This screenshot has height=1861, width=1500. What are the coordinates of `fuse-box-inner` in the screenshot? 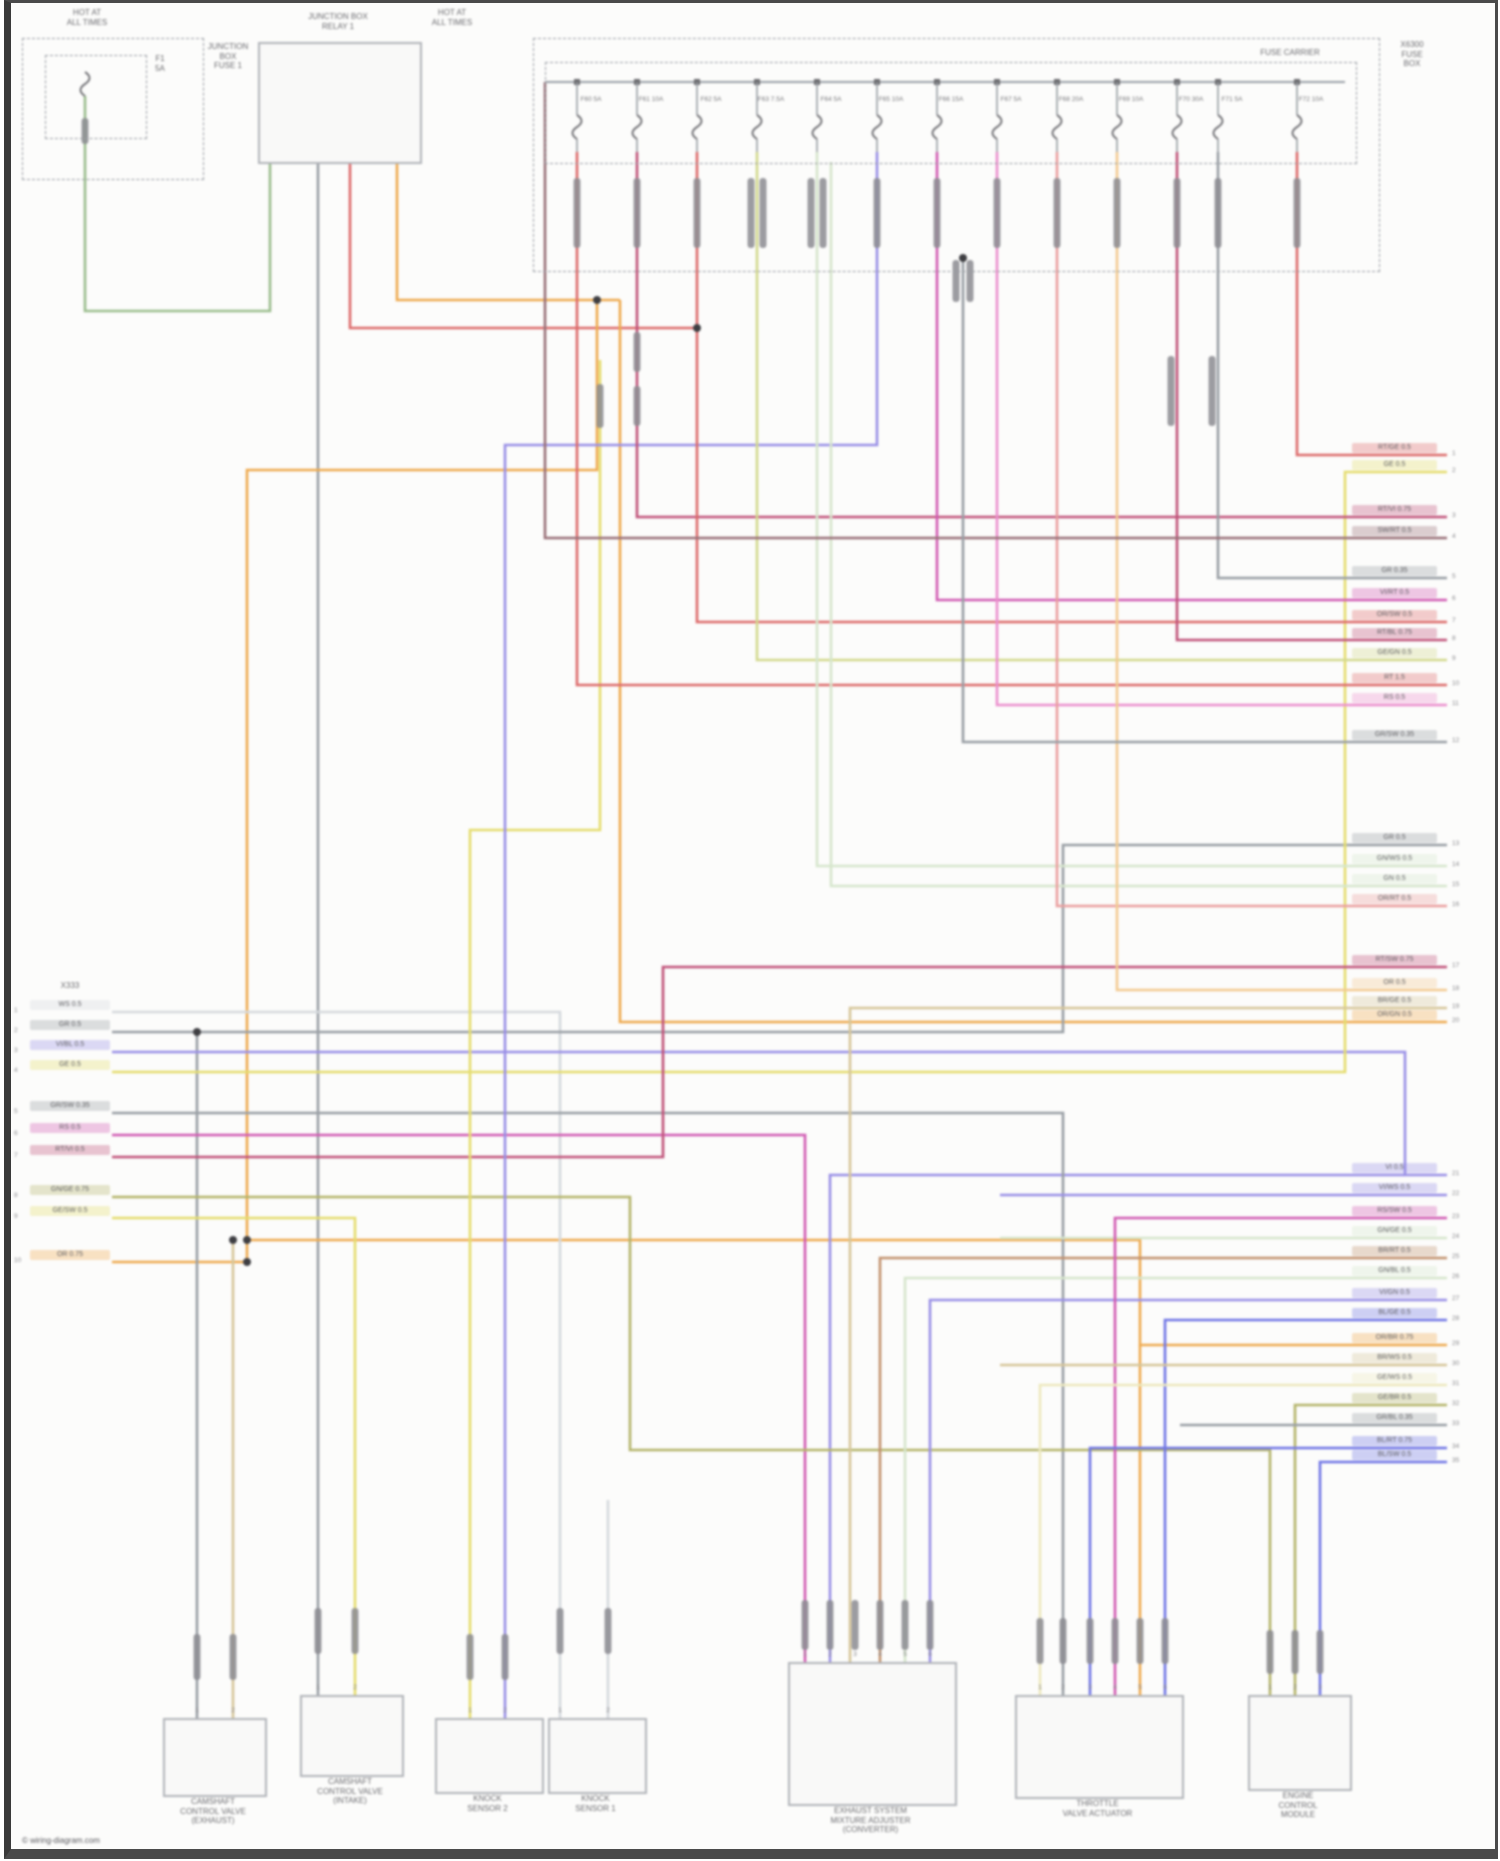 It's located at (951, 113).